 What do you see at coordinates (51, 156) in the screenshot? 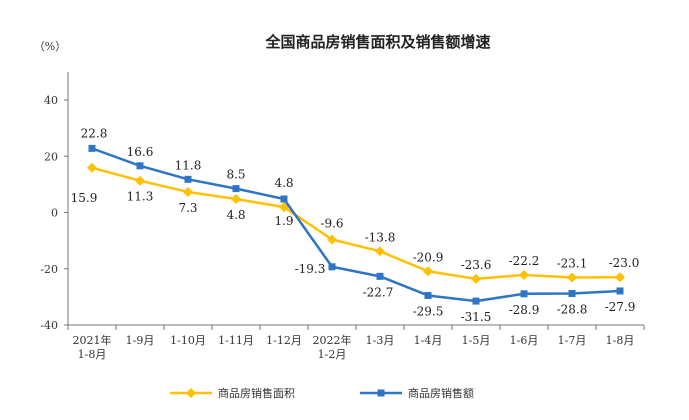
I see `y-tick-label: 20` at bounding box center [51, 156].